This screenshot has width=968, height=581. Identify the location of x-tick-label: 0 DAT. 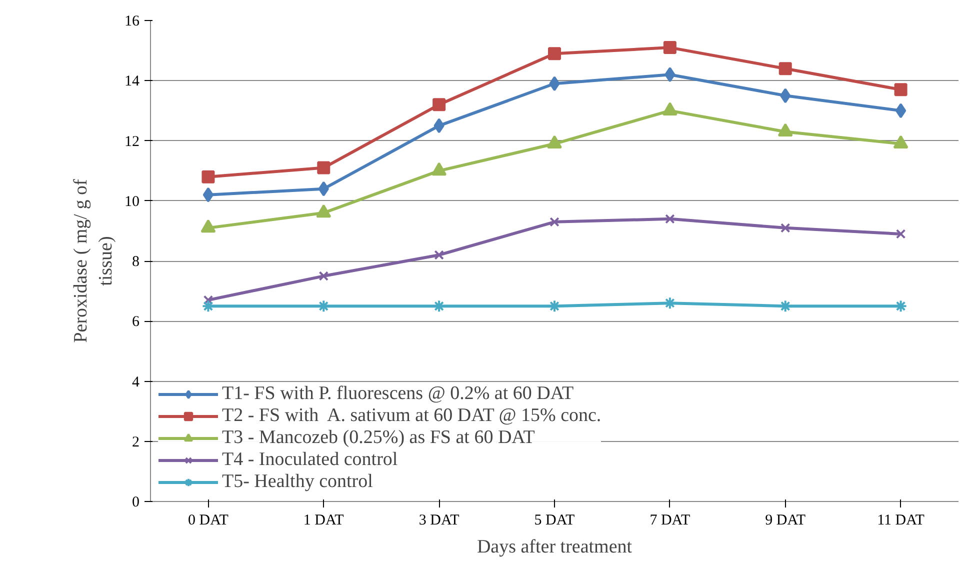
(208, 520).